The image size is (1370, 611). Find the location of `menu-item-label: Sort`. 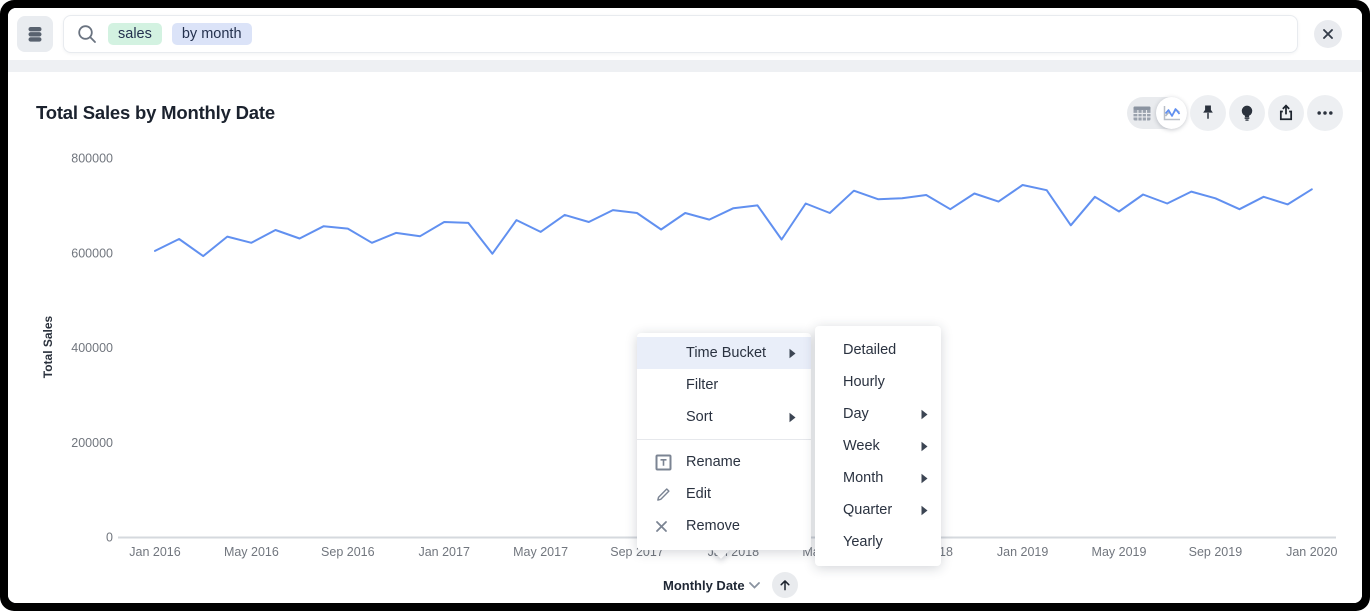

menu-item-label: Sort is located at coordinates (699, 417).